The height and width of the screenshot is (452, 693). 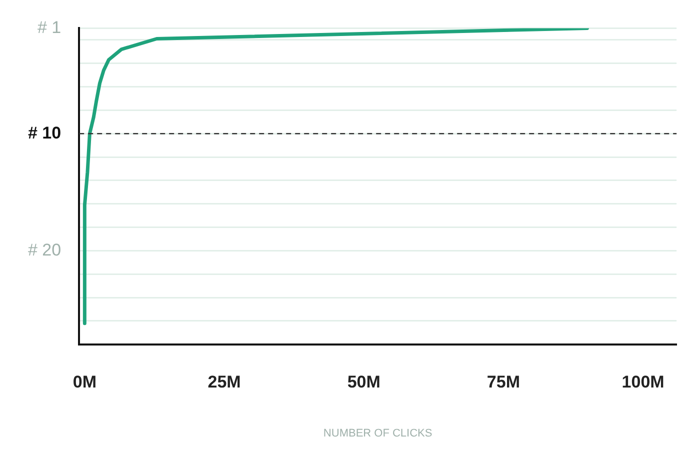 I want to click on x-tick-label: 50M, so click(x=363, y=382).